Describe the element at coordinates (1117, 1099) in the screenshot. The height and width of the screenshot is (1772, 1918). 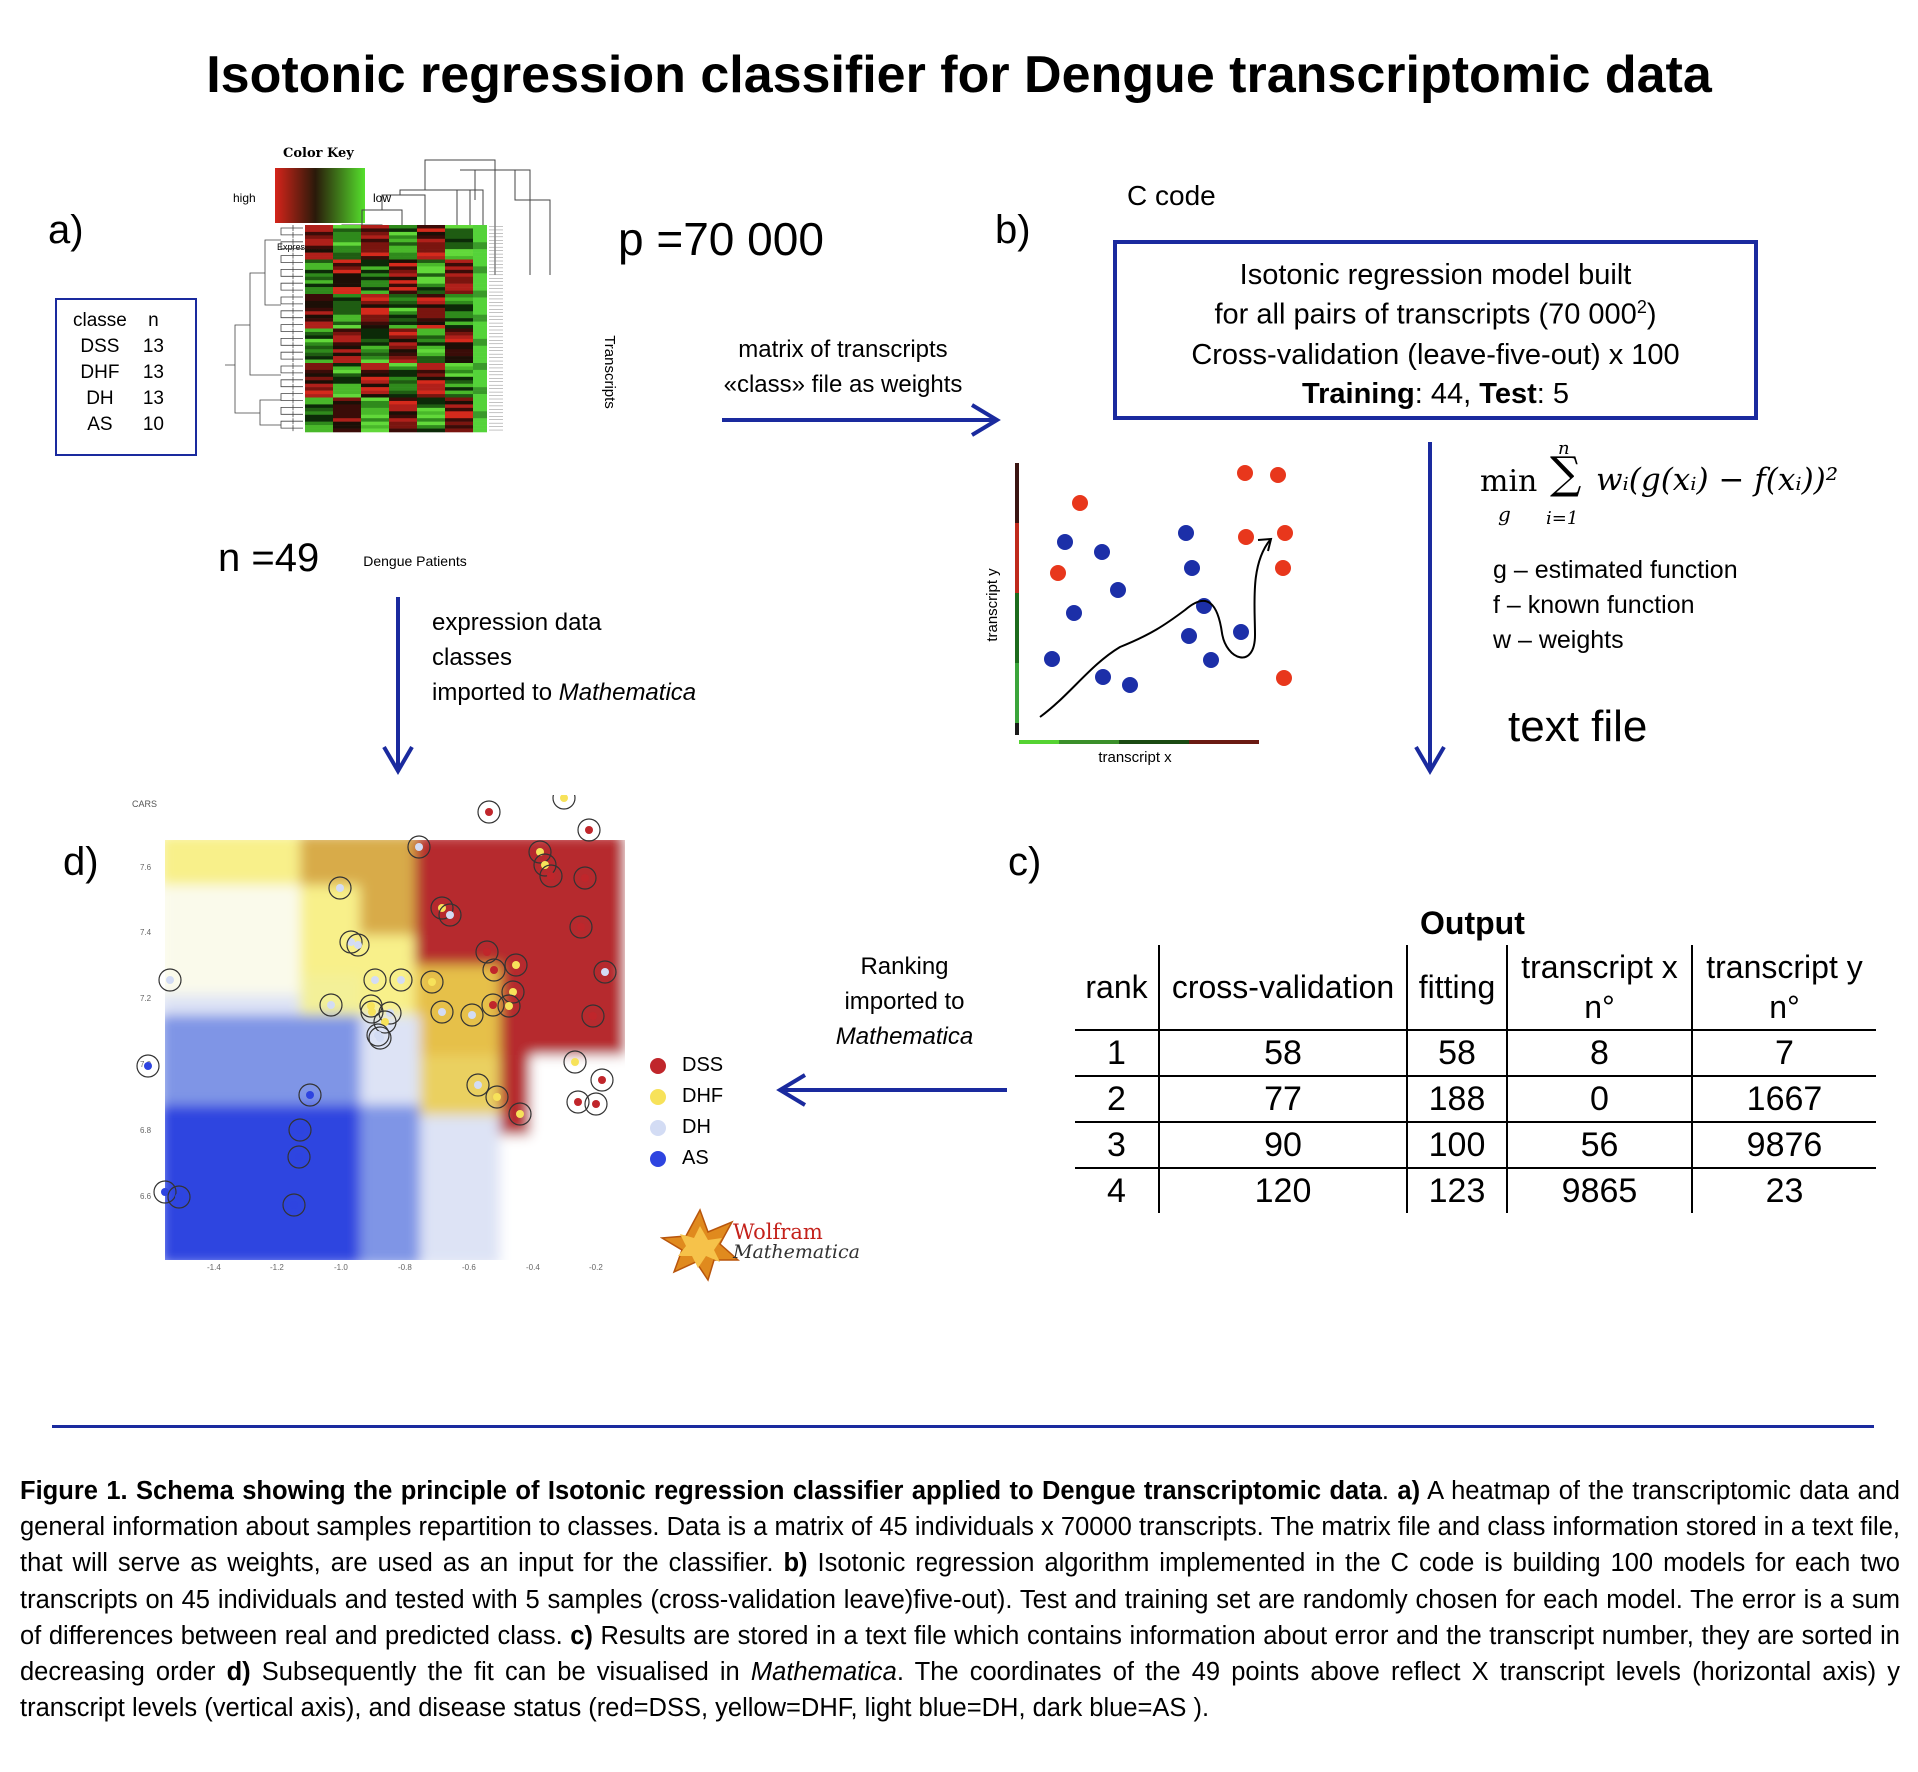
I see `cell-rank: 2` at that location.